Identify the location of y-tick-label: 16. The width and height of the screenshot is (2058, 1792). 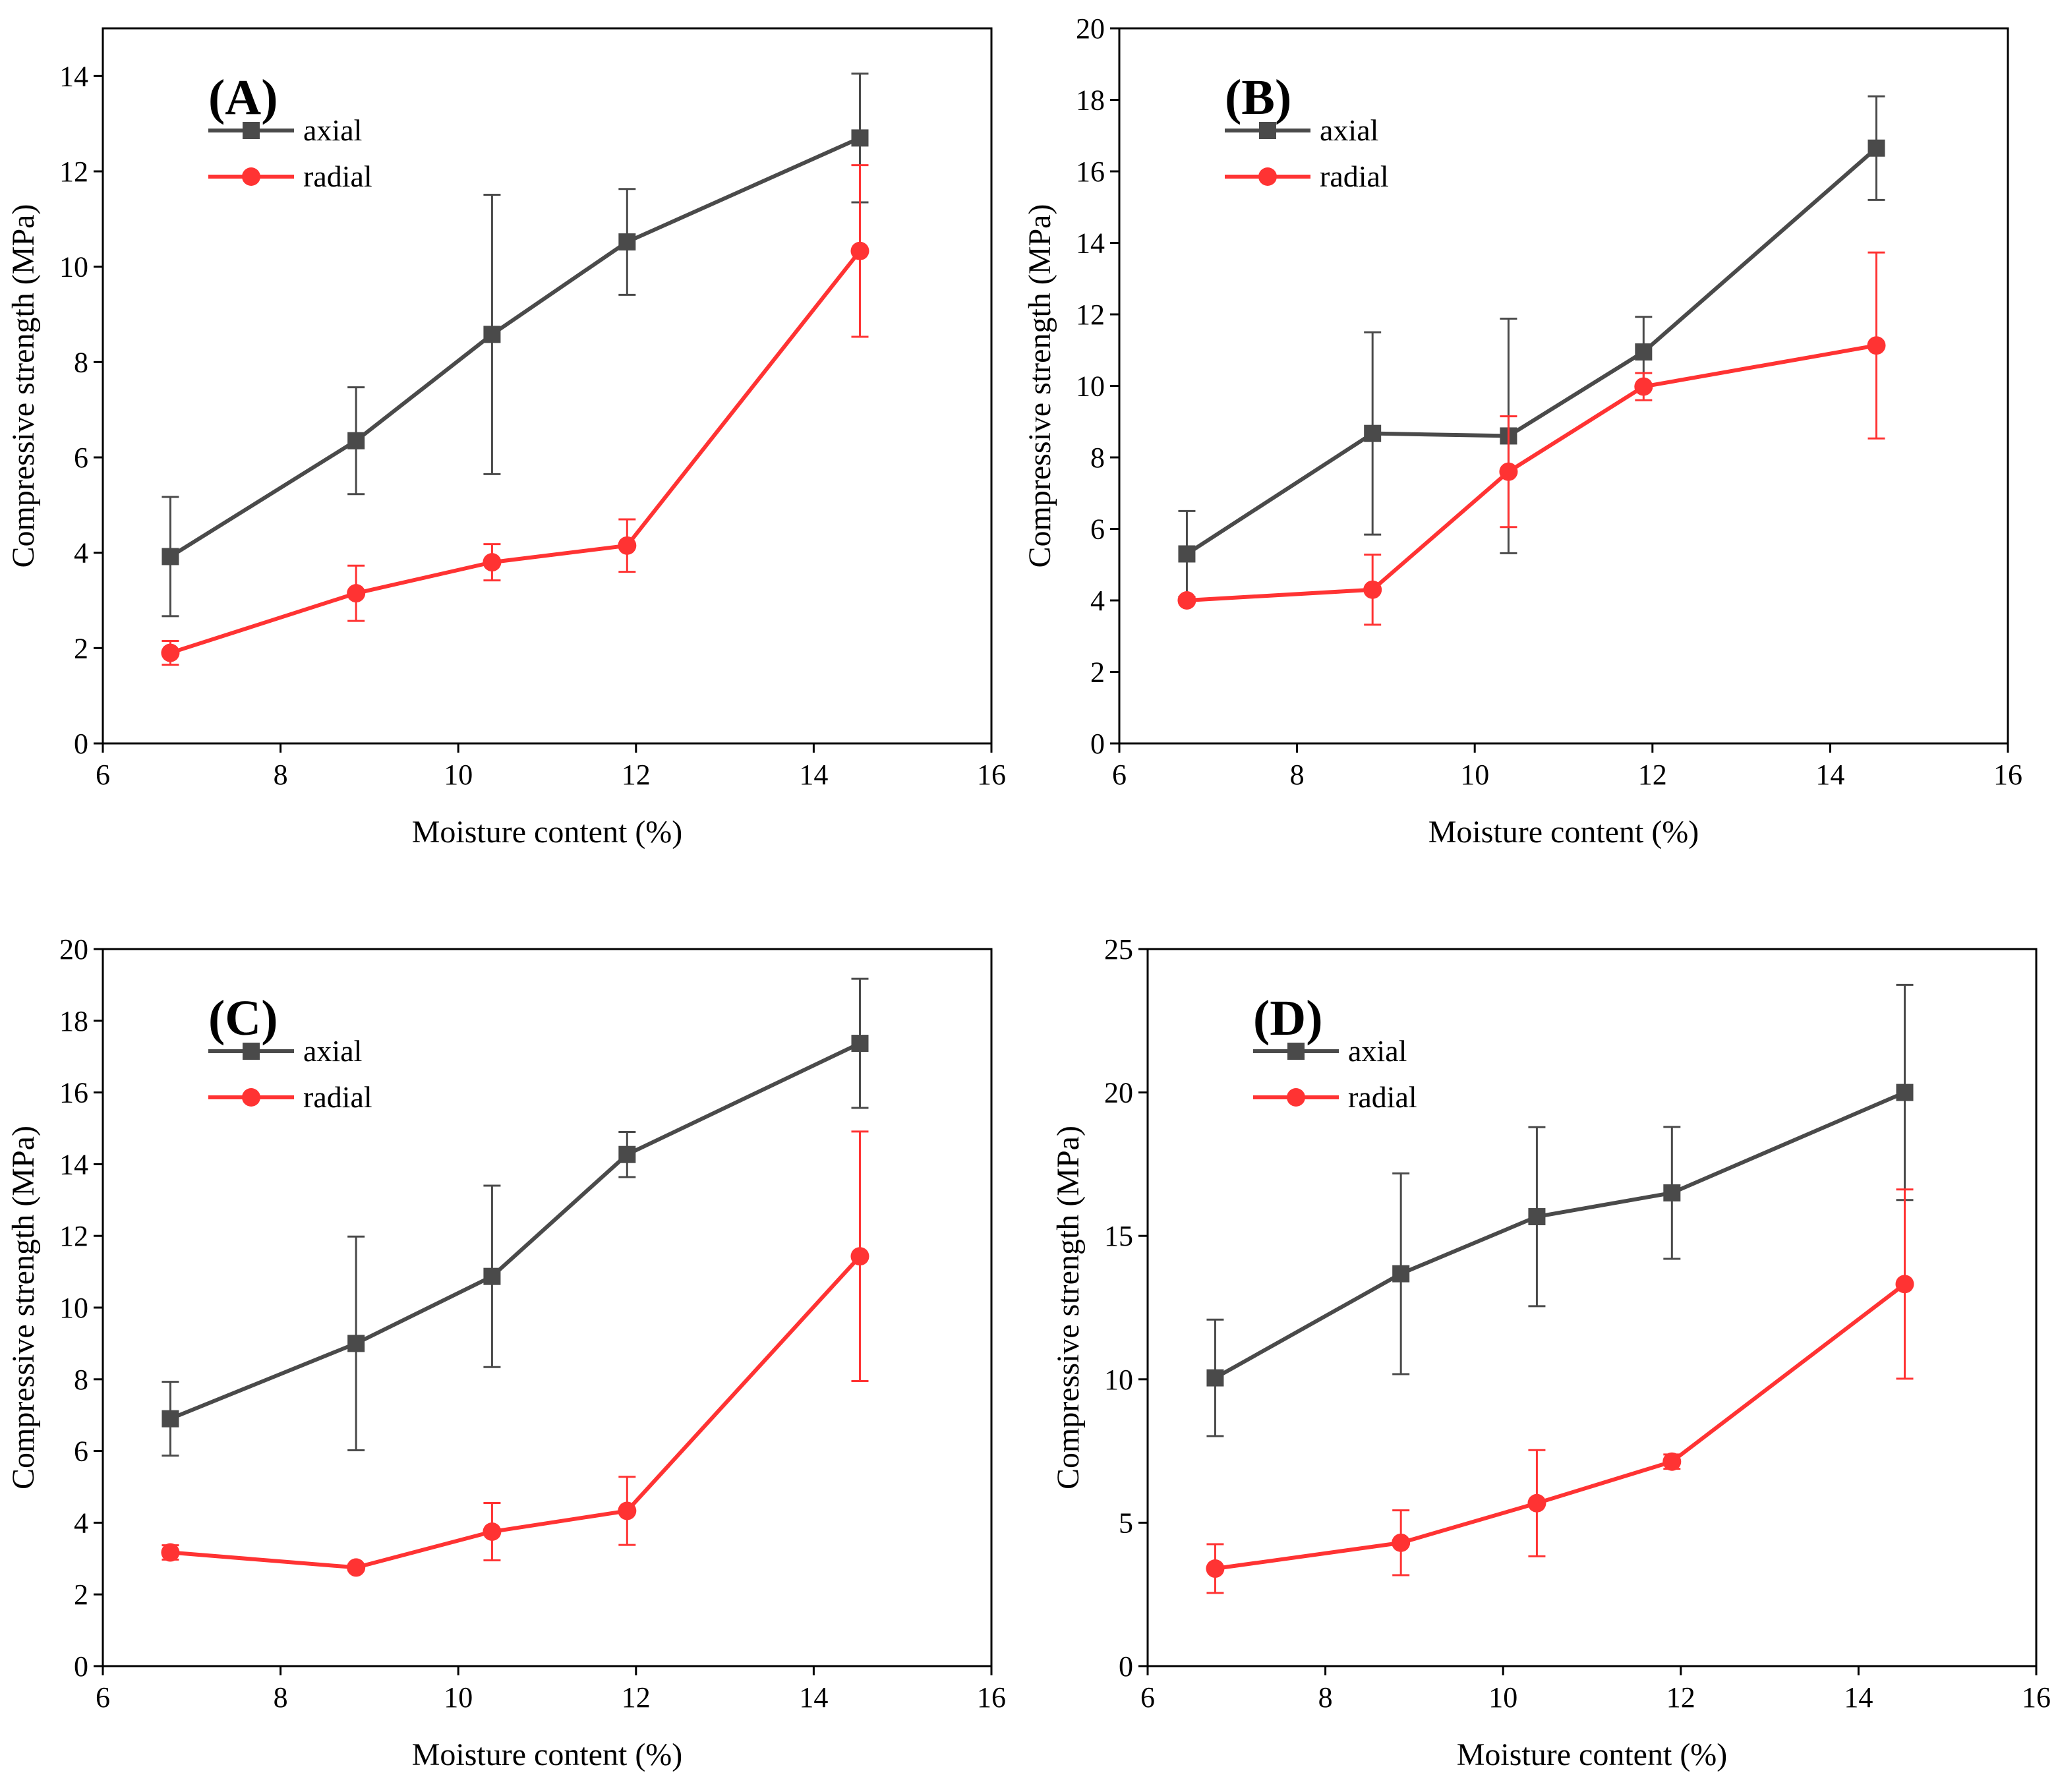
(1090, 172).